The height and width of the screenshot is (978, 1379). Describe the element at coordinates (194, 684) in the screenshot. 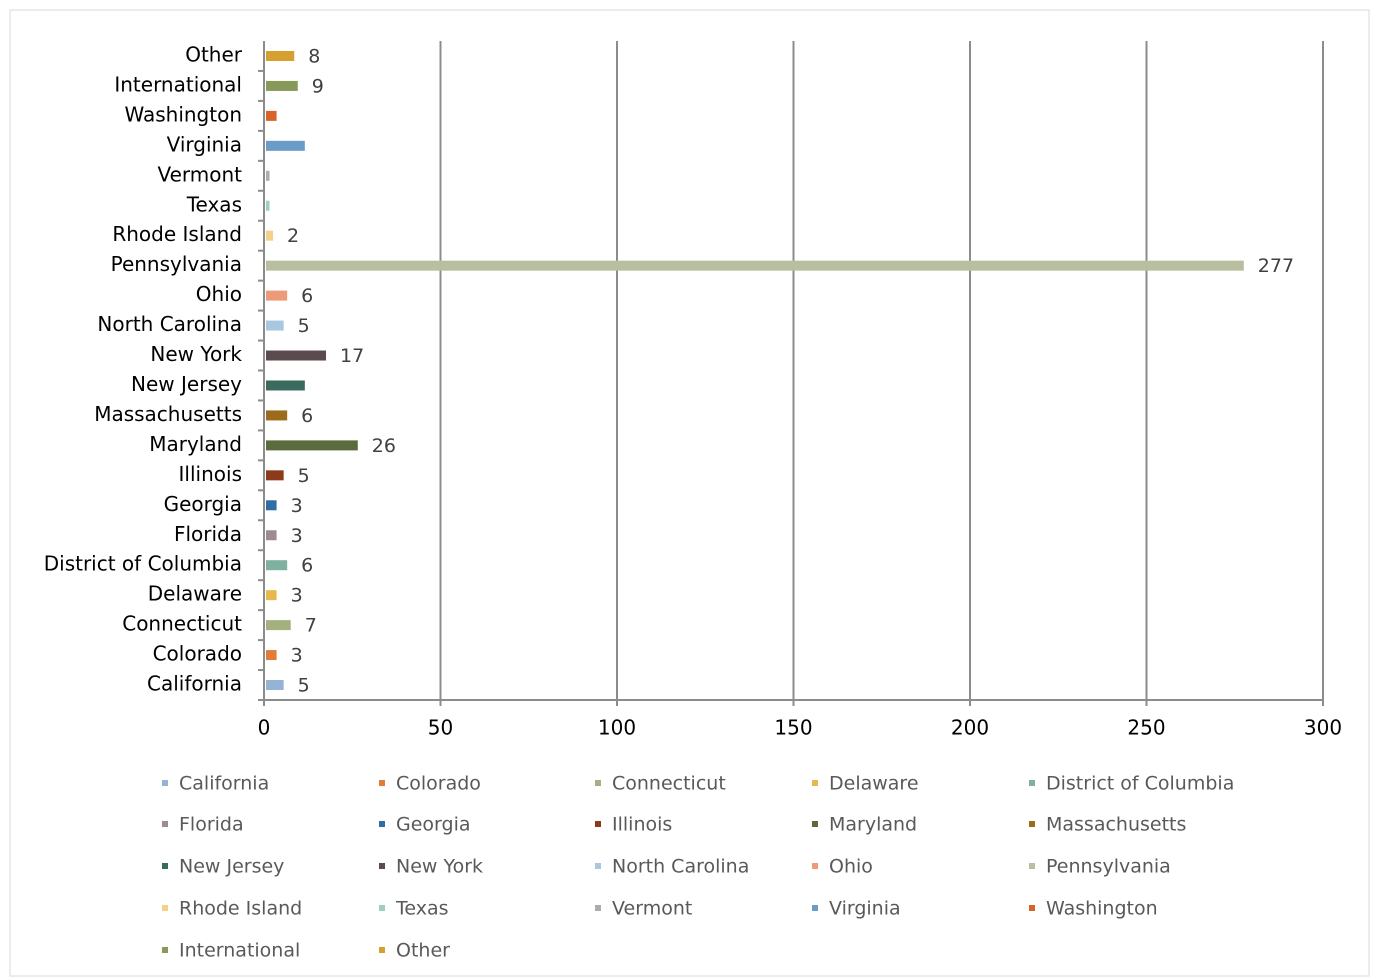

I see `y-tick-label: California` at that location.